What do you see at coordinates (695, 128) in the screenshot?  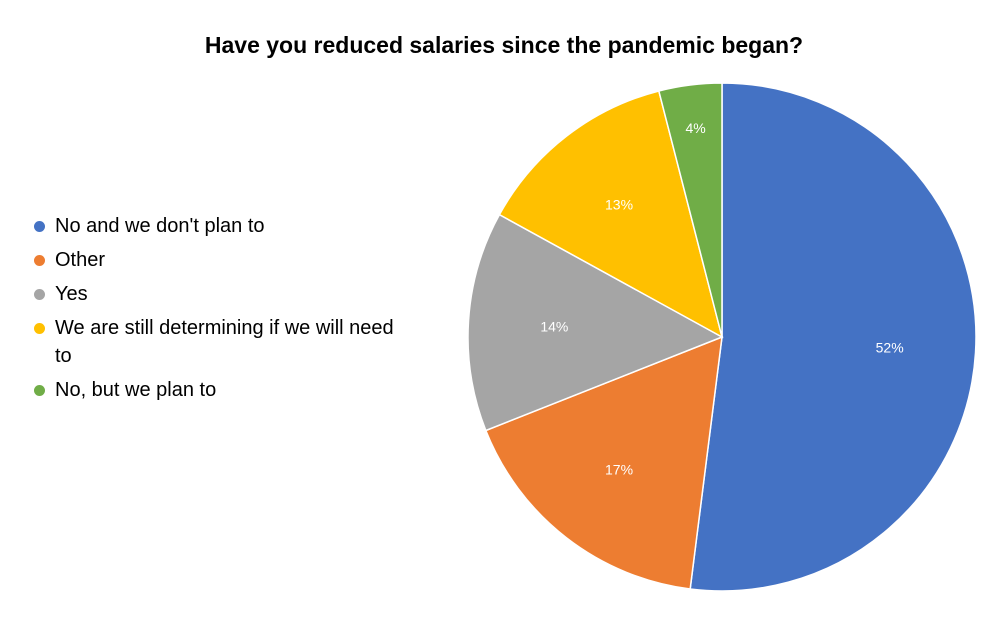 I see `slice-data-label: 4%` at bounding box center [695, 128].